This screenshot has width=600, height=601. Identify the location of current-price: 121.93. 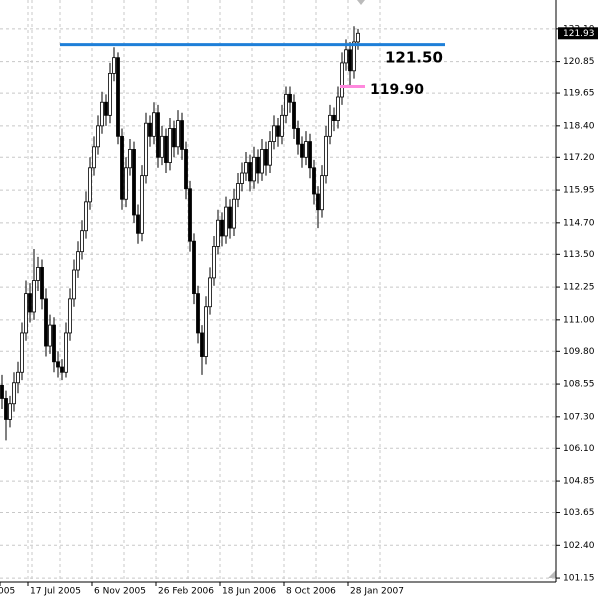
(579, 34).